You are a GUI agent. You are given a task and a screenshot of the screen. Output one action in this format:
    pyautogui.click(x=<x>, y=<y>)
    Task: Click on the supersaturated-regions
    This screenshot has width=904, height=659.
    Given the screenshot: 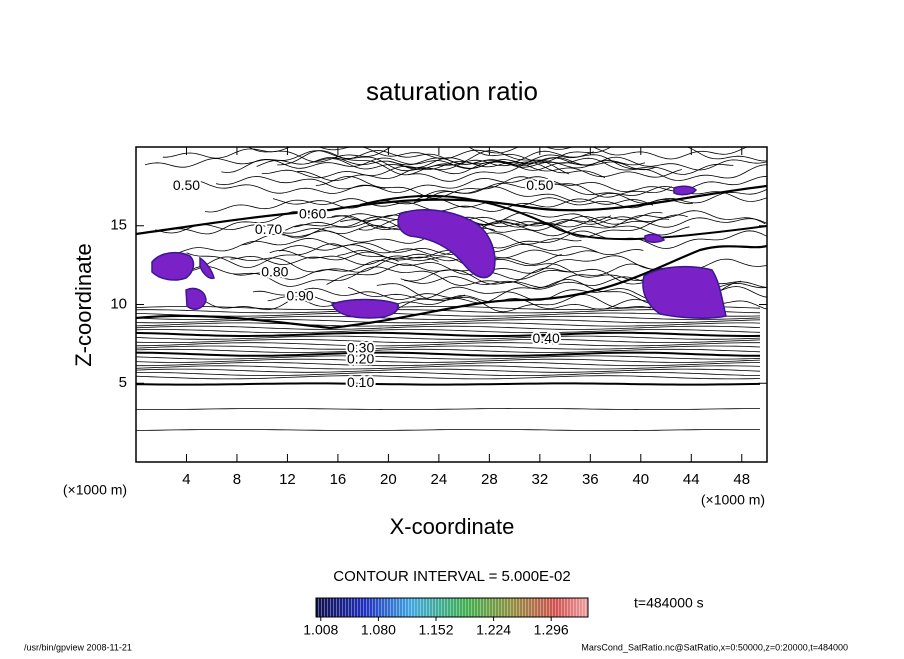 What is the action you would take?
    pyautogui.click(x=439, y=252)
    